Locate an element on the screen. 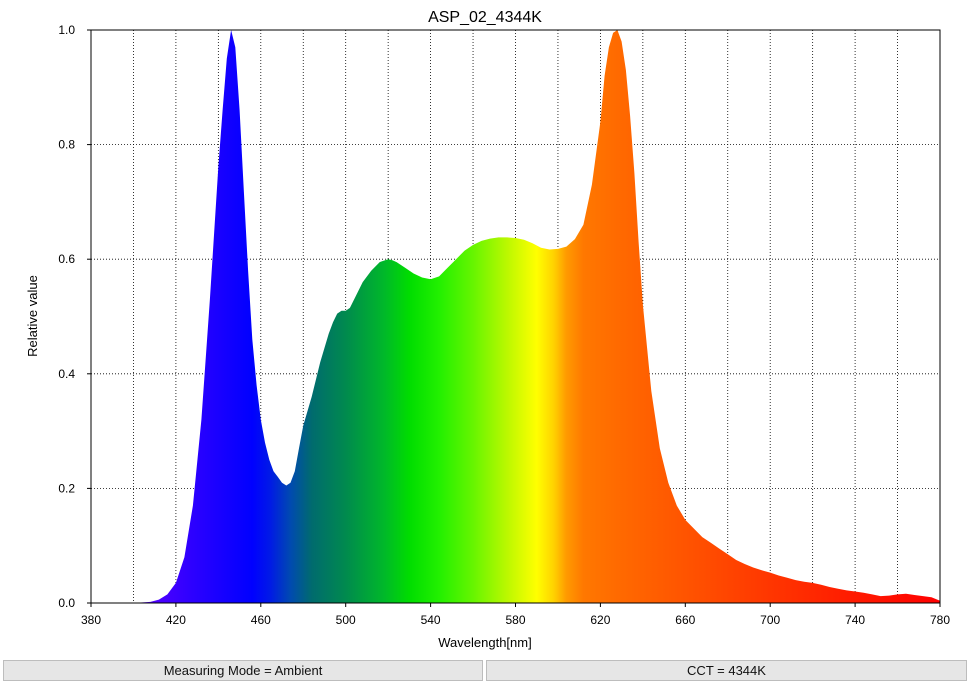 This screenshot has width=970, height=683. y-tick-label: 0.8 is located at coordinates (66, 145).